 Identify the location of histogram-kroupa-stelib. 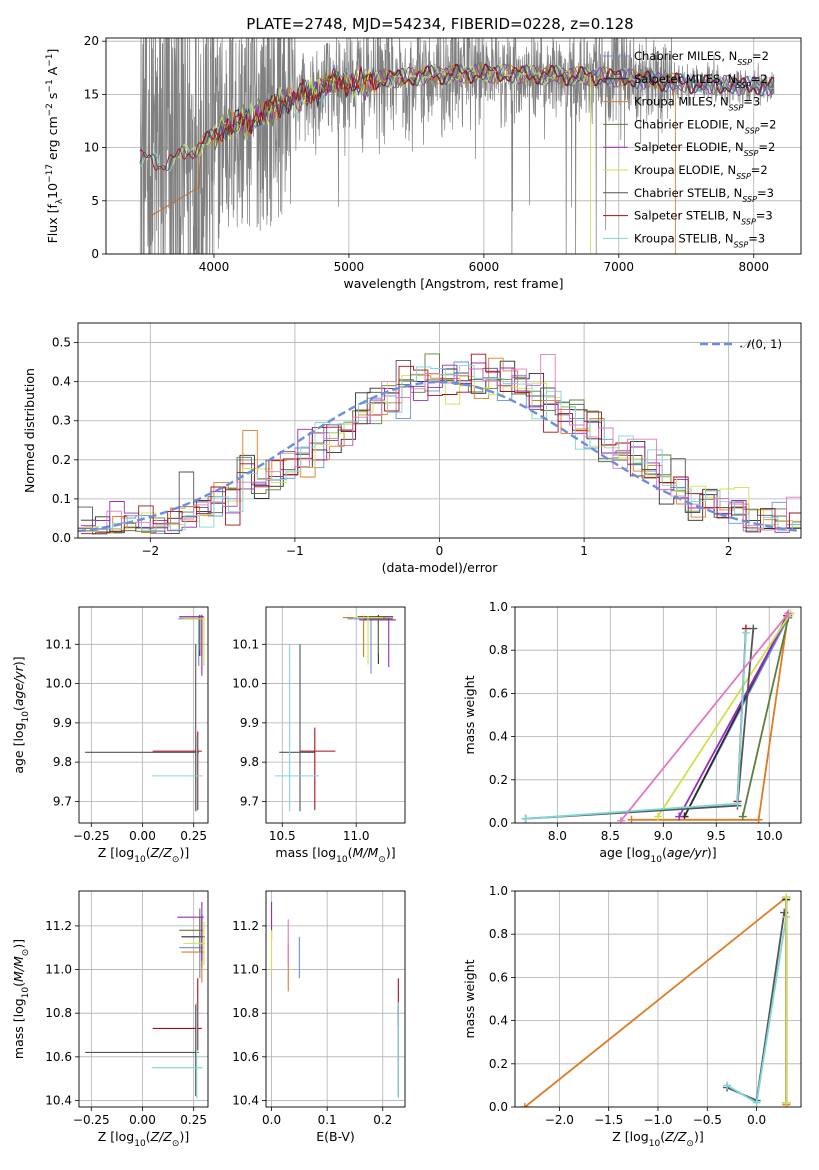
(442, 448).